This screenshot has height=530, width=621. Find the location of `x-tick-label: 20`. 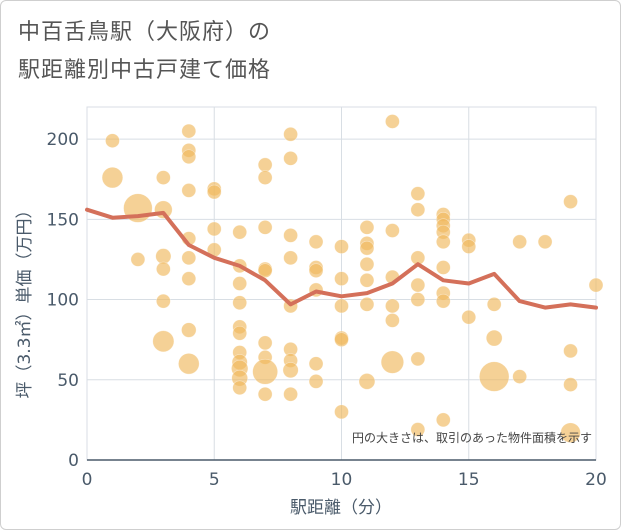

x-tick-label: 20 is located at coordinates (596, 480).